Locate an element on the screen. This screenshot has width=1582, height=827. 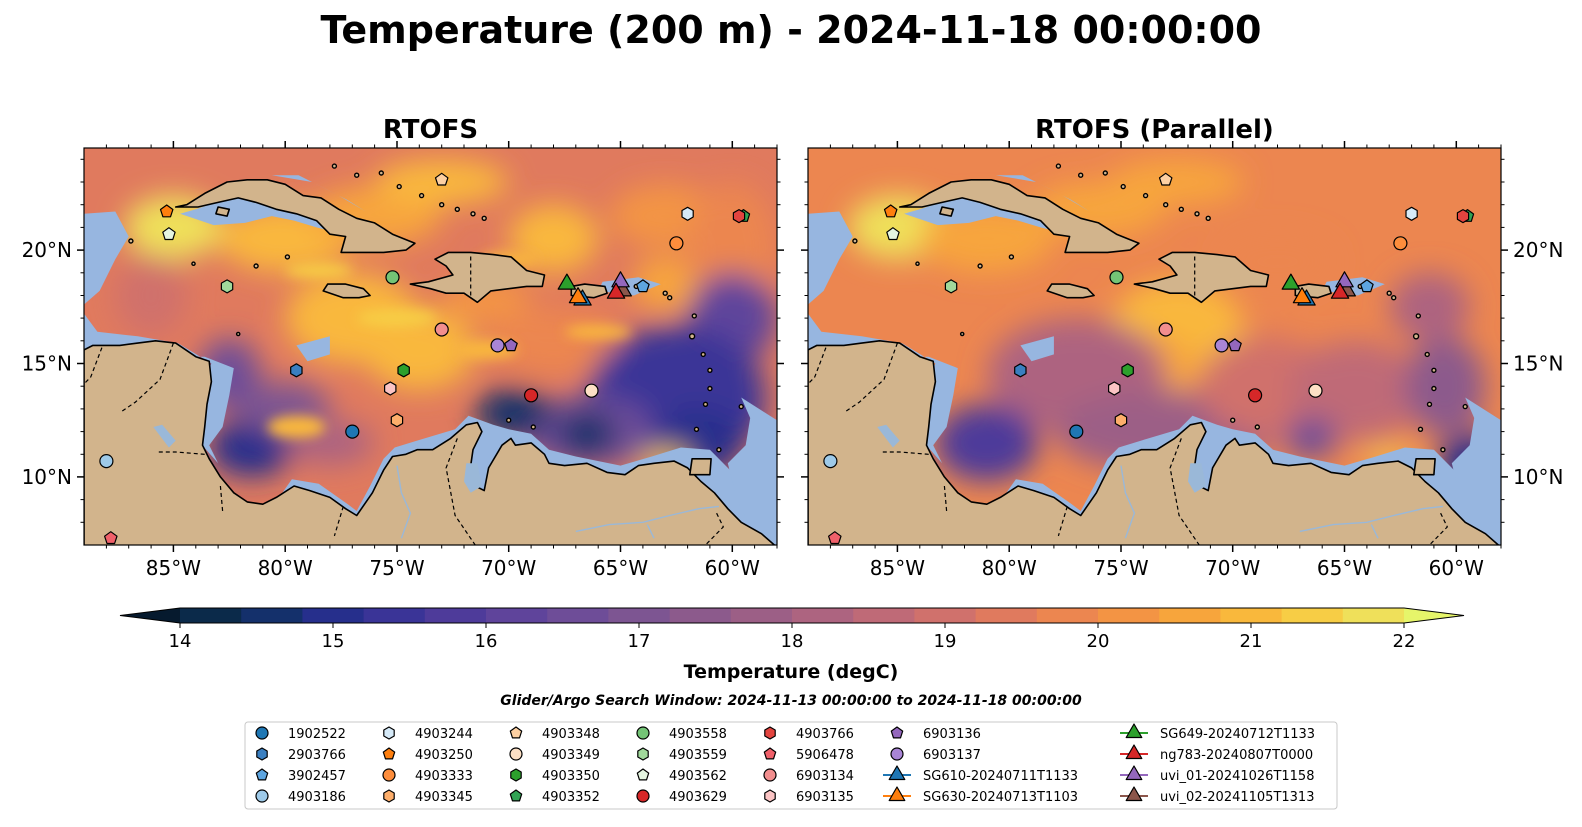
legend-item: 6903135 is located at coordinates (809, 797).